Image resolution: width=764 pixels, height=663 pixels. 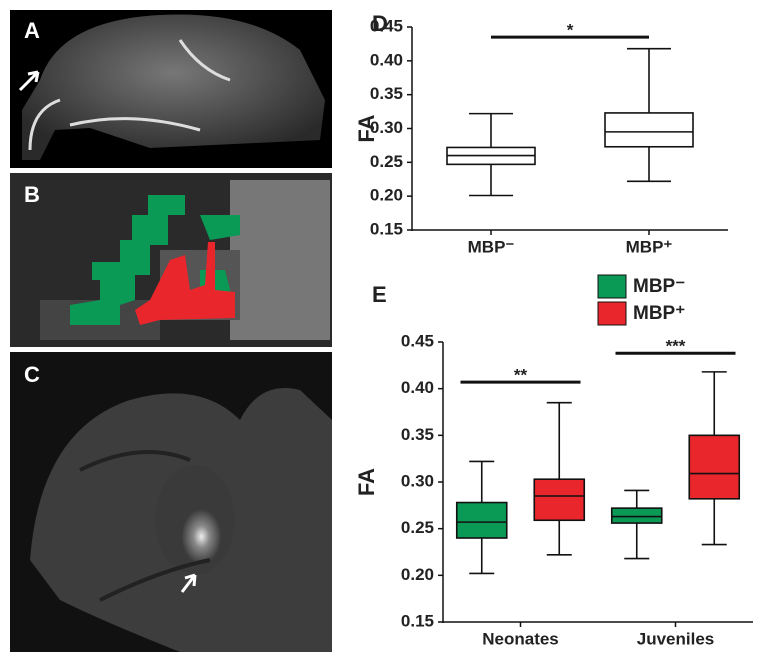 What do you see at coordinates (379, 294) in the screenshot?
I see `panel-label: E` at bounding box center [379, 294].